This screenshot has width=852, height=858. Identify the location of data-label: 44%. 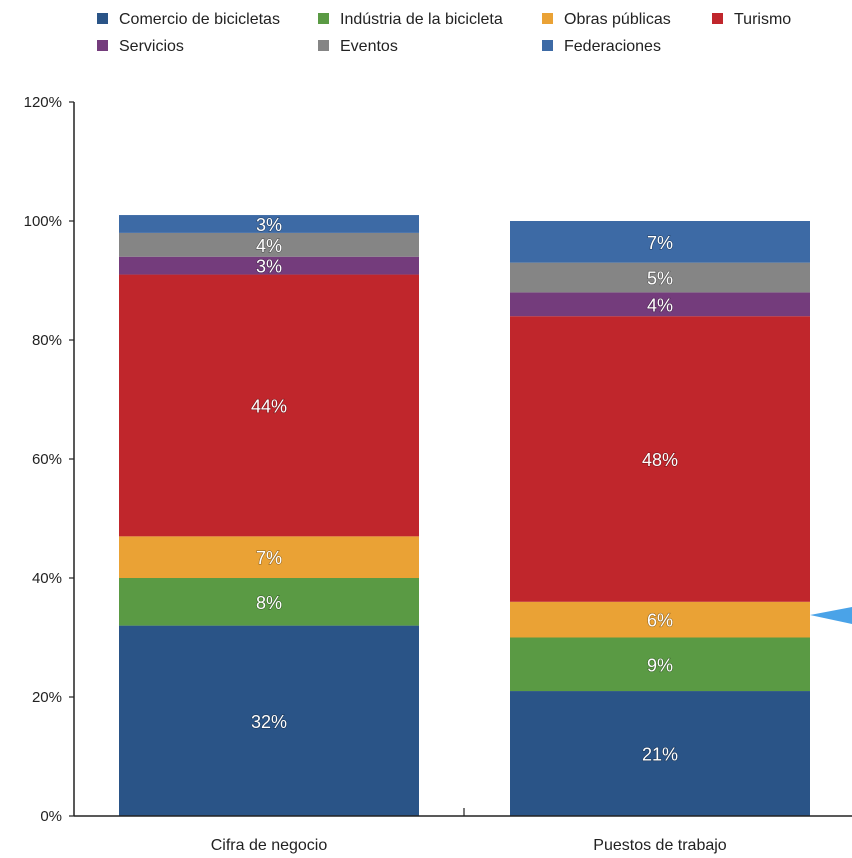
(269, 406).